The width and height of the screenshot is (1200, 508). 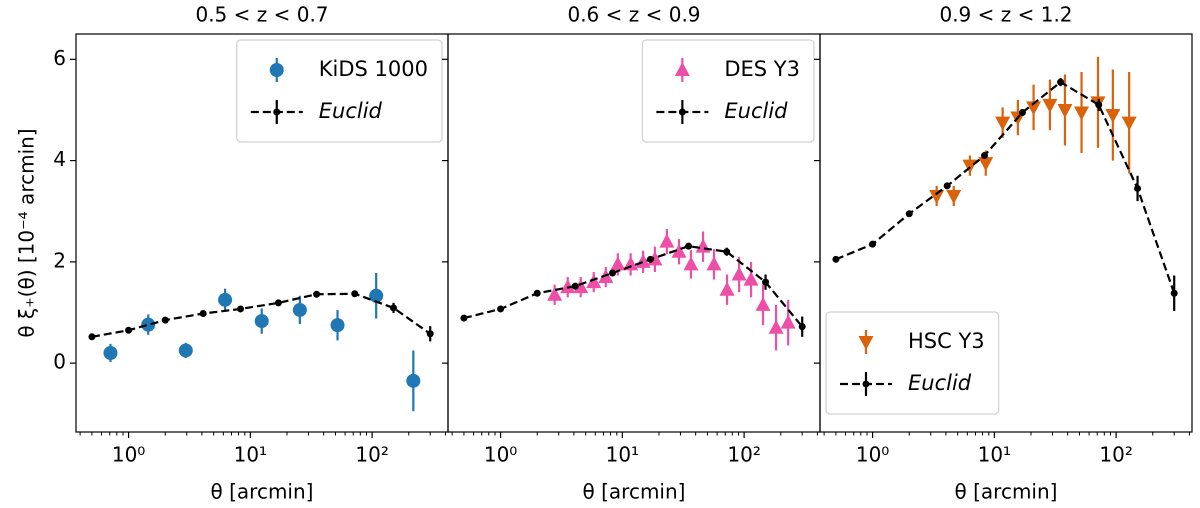 I want to click on panel-title: 0.9 < z < 1.2, so click(x=1005, y=15).